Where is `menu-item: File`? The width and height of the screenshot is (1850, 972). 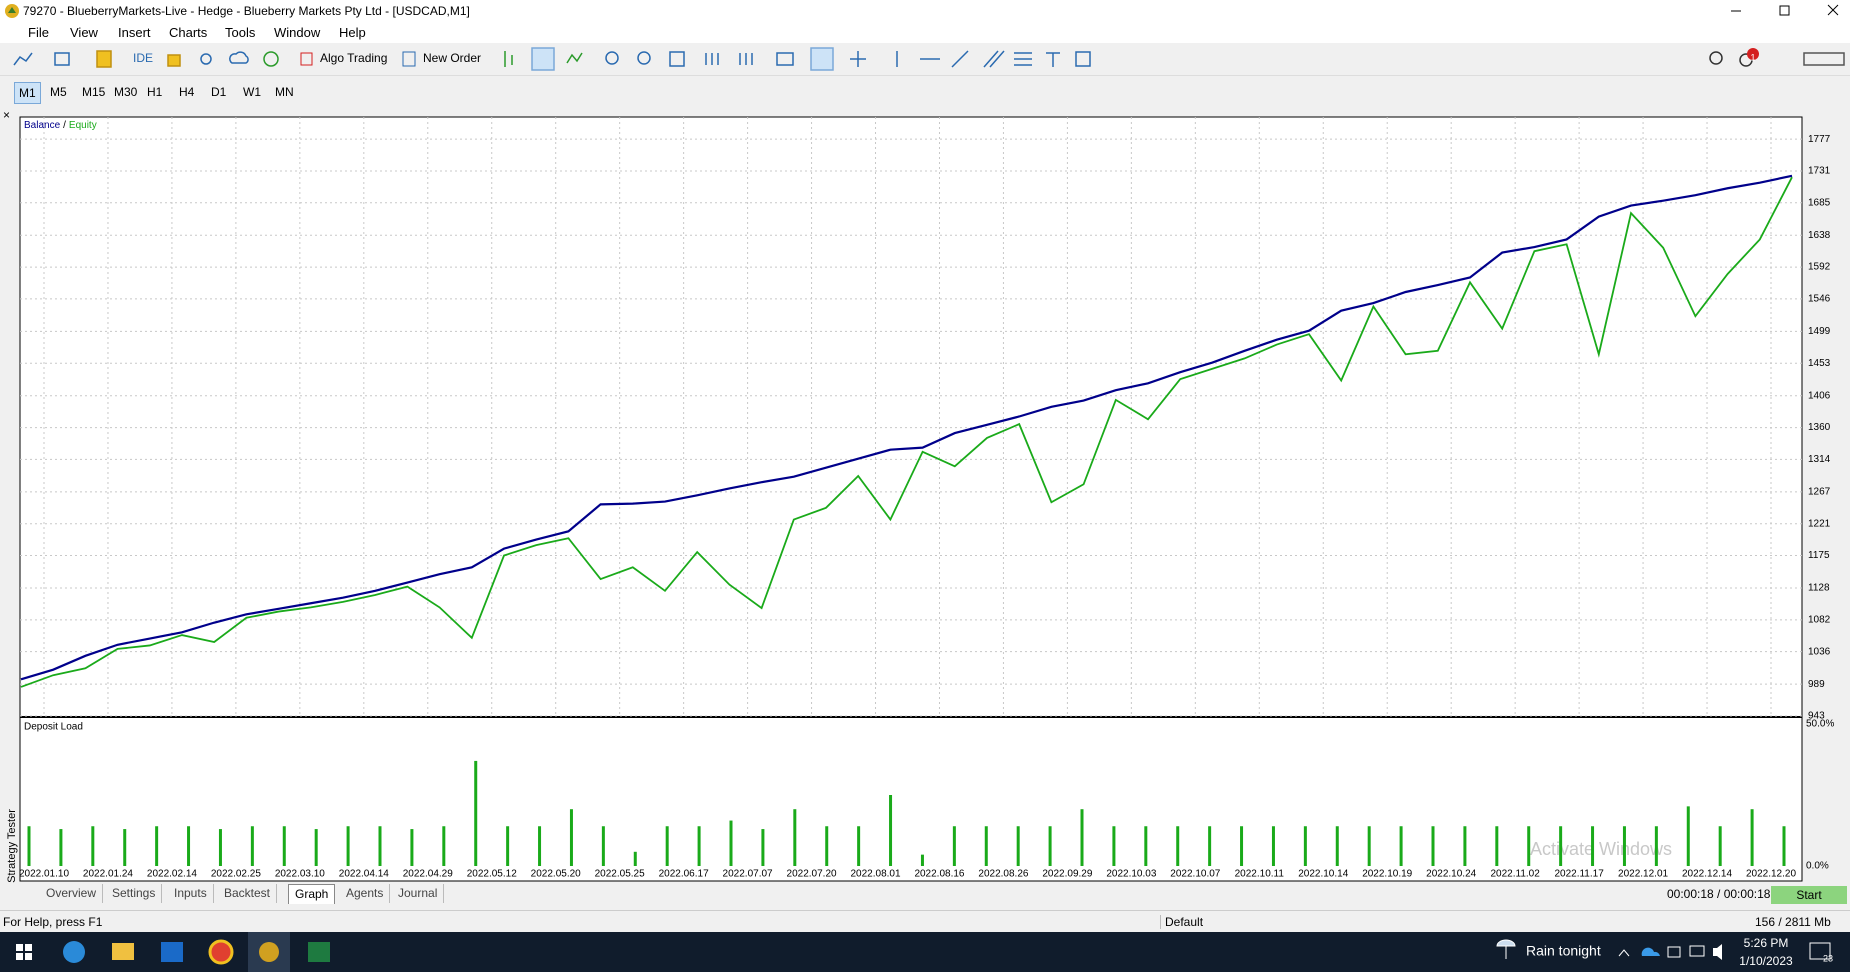
menu-item: File is located at coordinates (38, 32).